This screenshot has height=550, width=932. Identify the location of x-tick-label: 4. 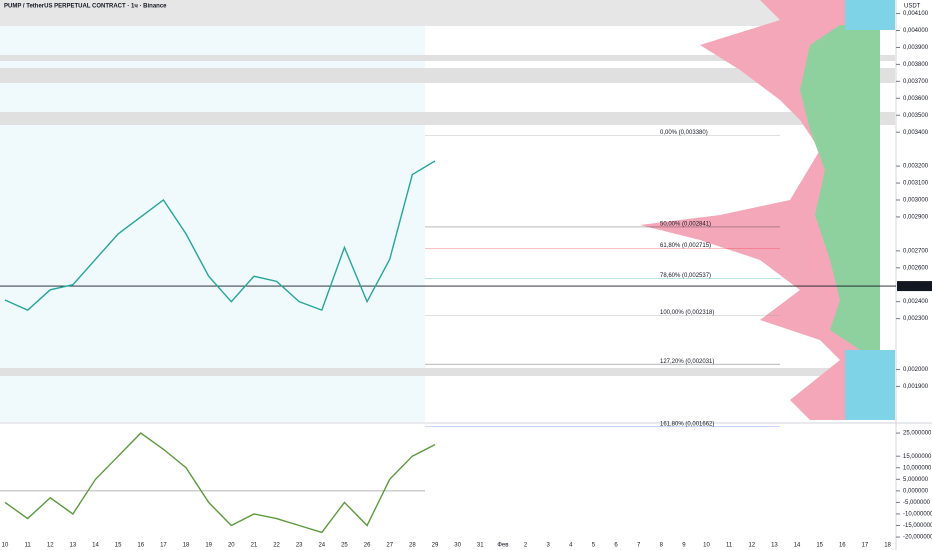
(571, 546).